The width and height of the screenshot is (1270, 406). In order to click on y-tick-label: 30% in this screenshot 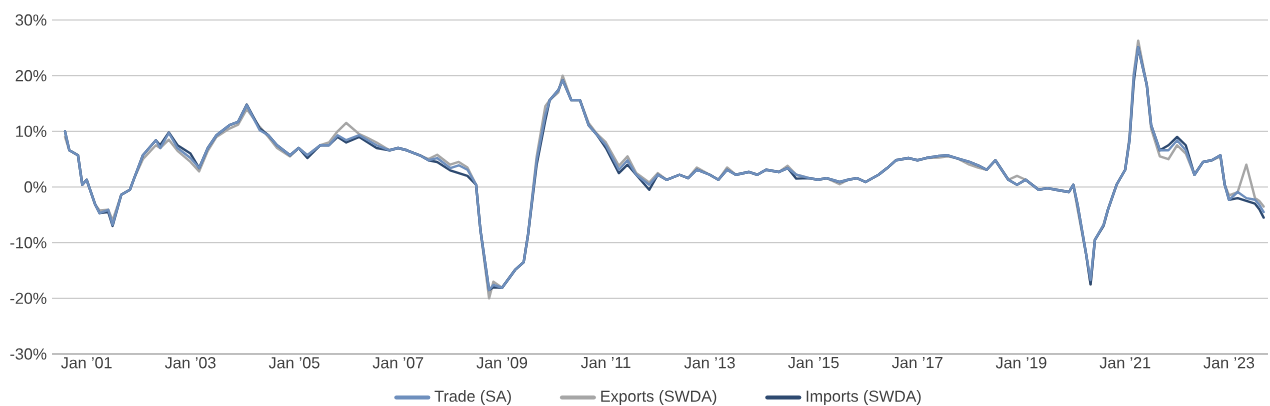, I will do `click(31, 20)`.